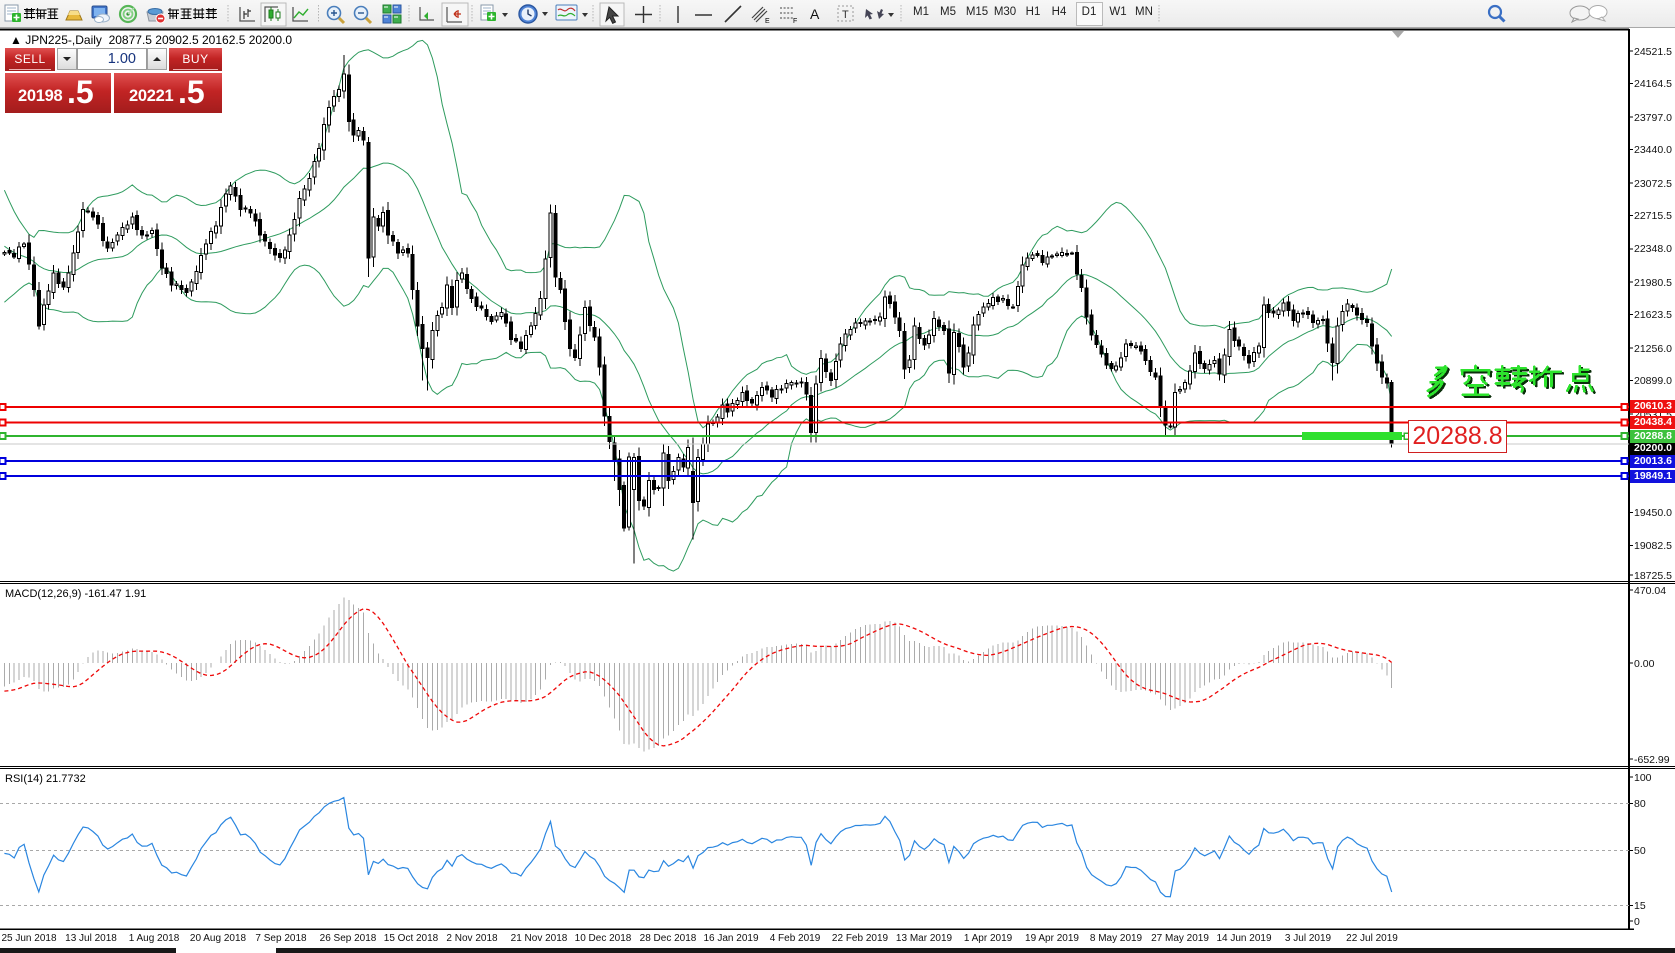  I want to click on svg-text: E, so click(767, 21).